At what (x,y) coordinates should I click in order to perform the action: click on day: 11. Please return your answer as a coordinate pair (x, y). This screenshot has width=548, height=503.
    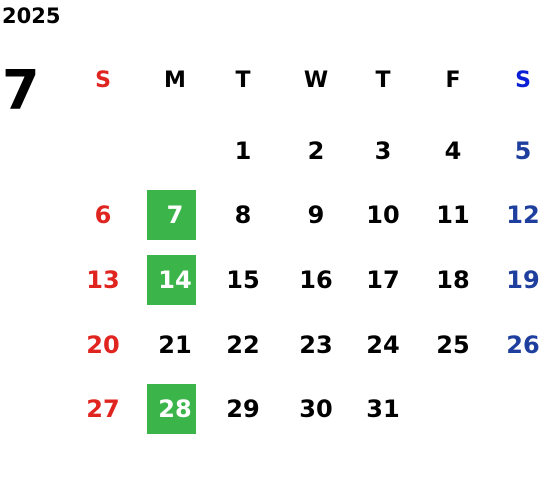
    Looking at the image, I should click on (452, 215).